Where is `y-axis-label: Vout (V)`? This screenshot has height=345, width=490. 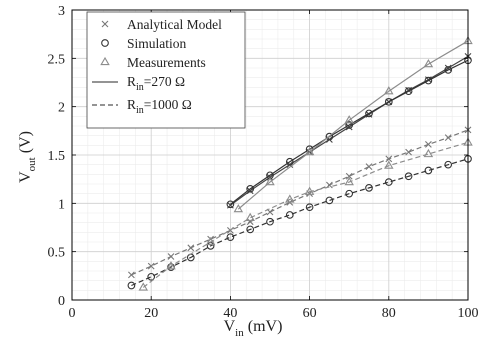 y-axis-label: Vout (V) is located at coordinates (27, 157).